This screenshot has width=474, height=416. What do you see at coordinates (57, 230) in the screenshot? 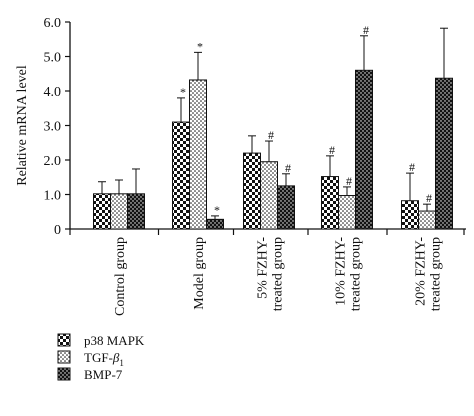
I see `y-tick-label: 0` at bounding box center [57, 230].